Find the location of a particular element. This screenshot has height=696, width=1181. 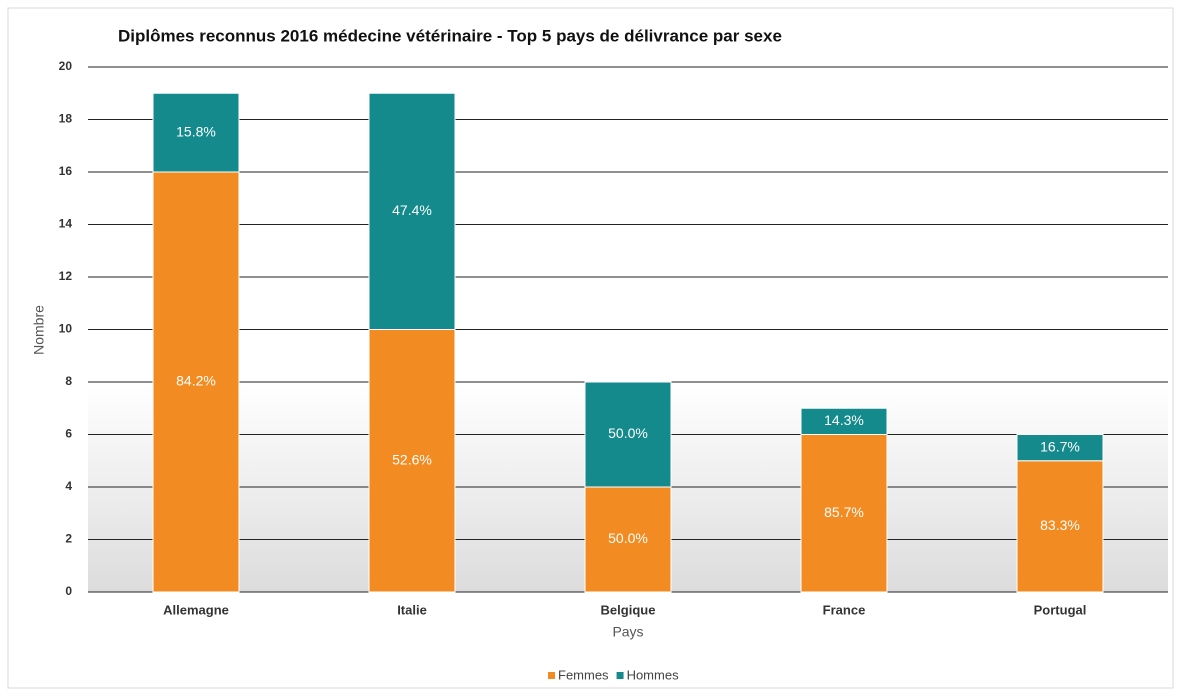

x-tick-label: Portugal is located at coordinates (1060, 609).